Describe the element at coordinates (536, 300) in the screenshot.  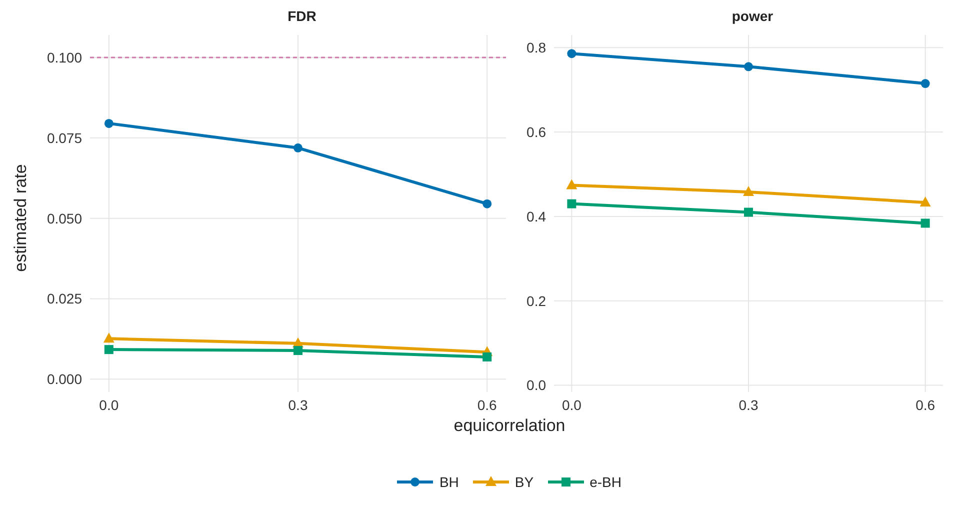
I see `y-tick-label: 0.2` at that location.